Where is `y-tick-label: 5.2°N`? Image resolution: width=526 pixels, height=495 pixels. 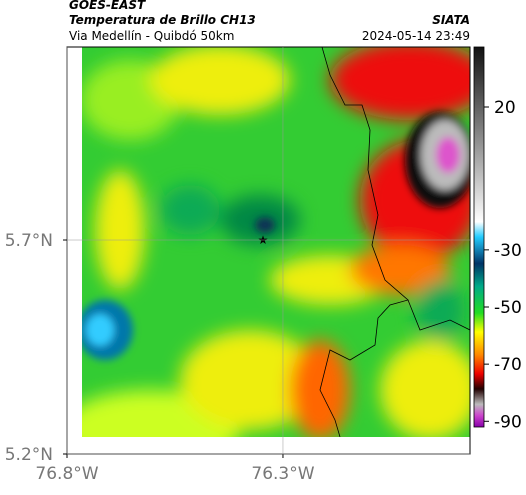
y-tick-label: 5.2°N is located at coordinates (29, 455).